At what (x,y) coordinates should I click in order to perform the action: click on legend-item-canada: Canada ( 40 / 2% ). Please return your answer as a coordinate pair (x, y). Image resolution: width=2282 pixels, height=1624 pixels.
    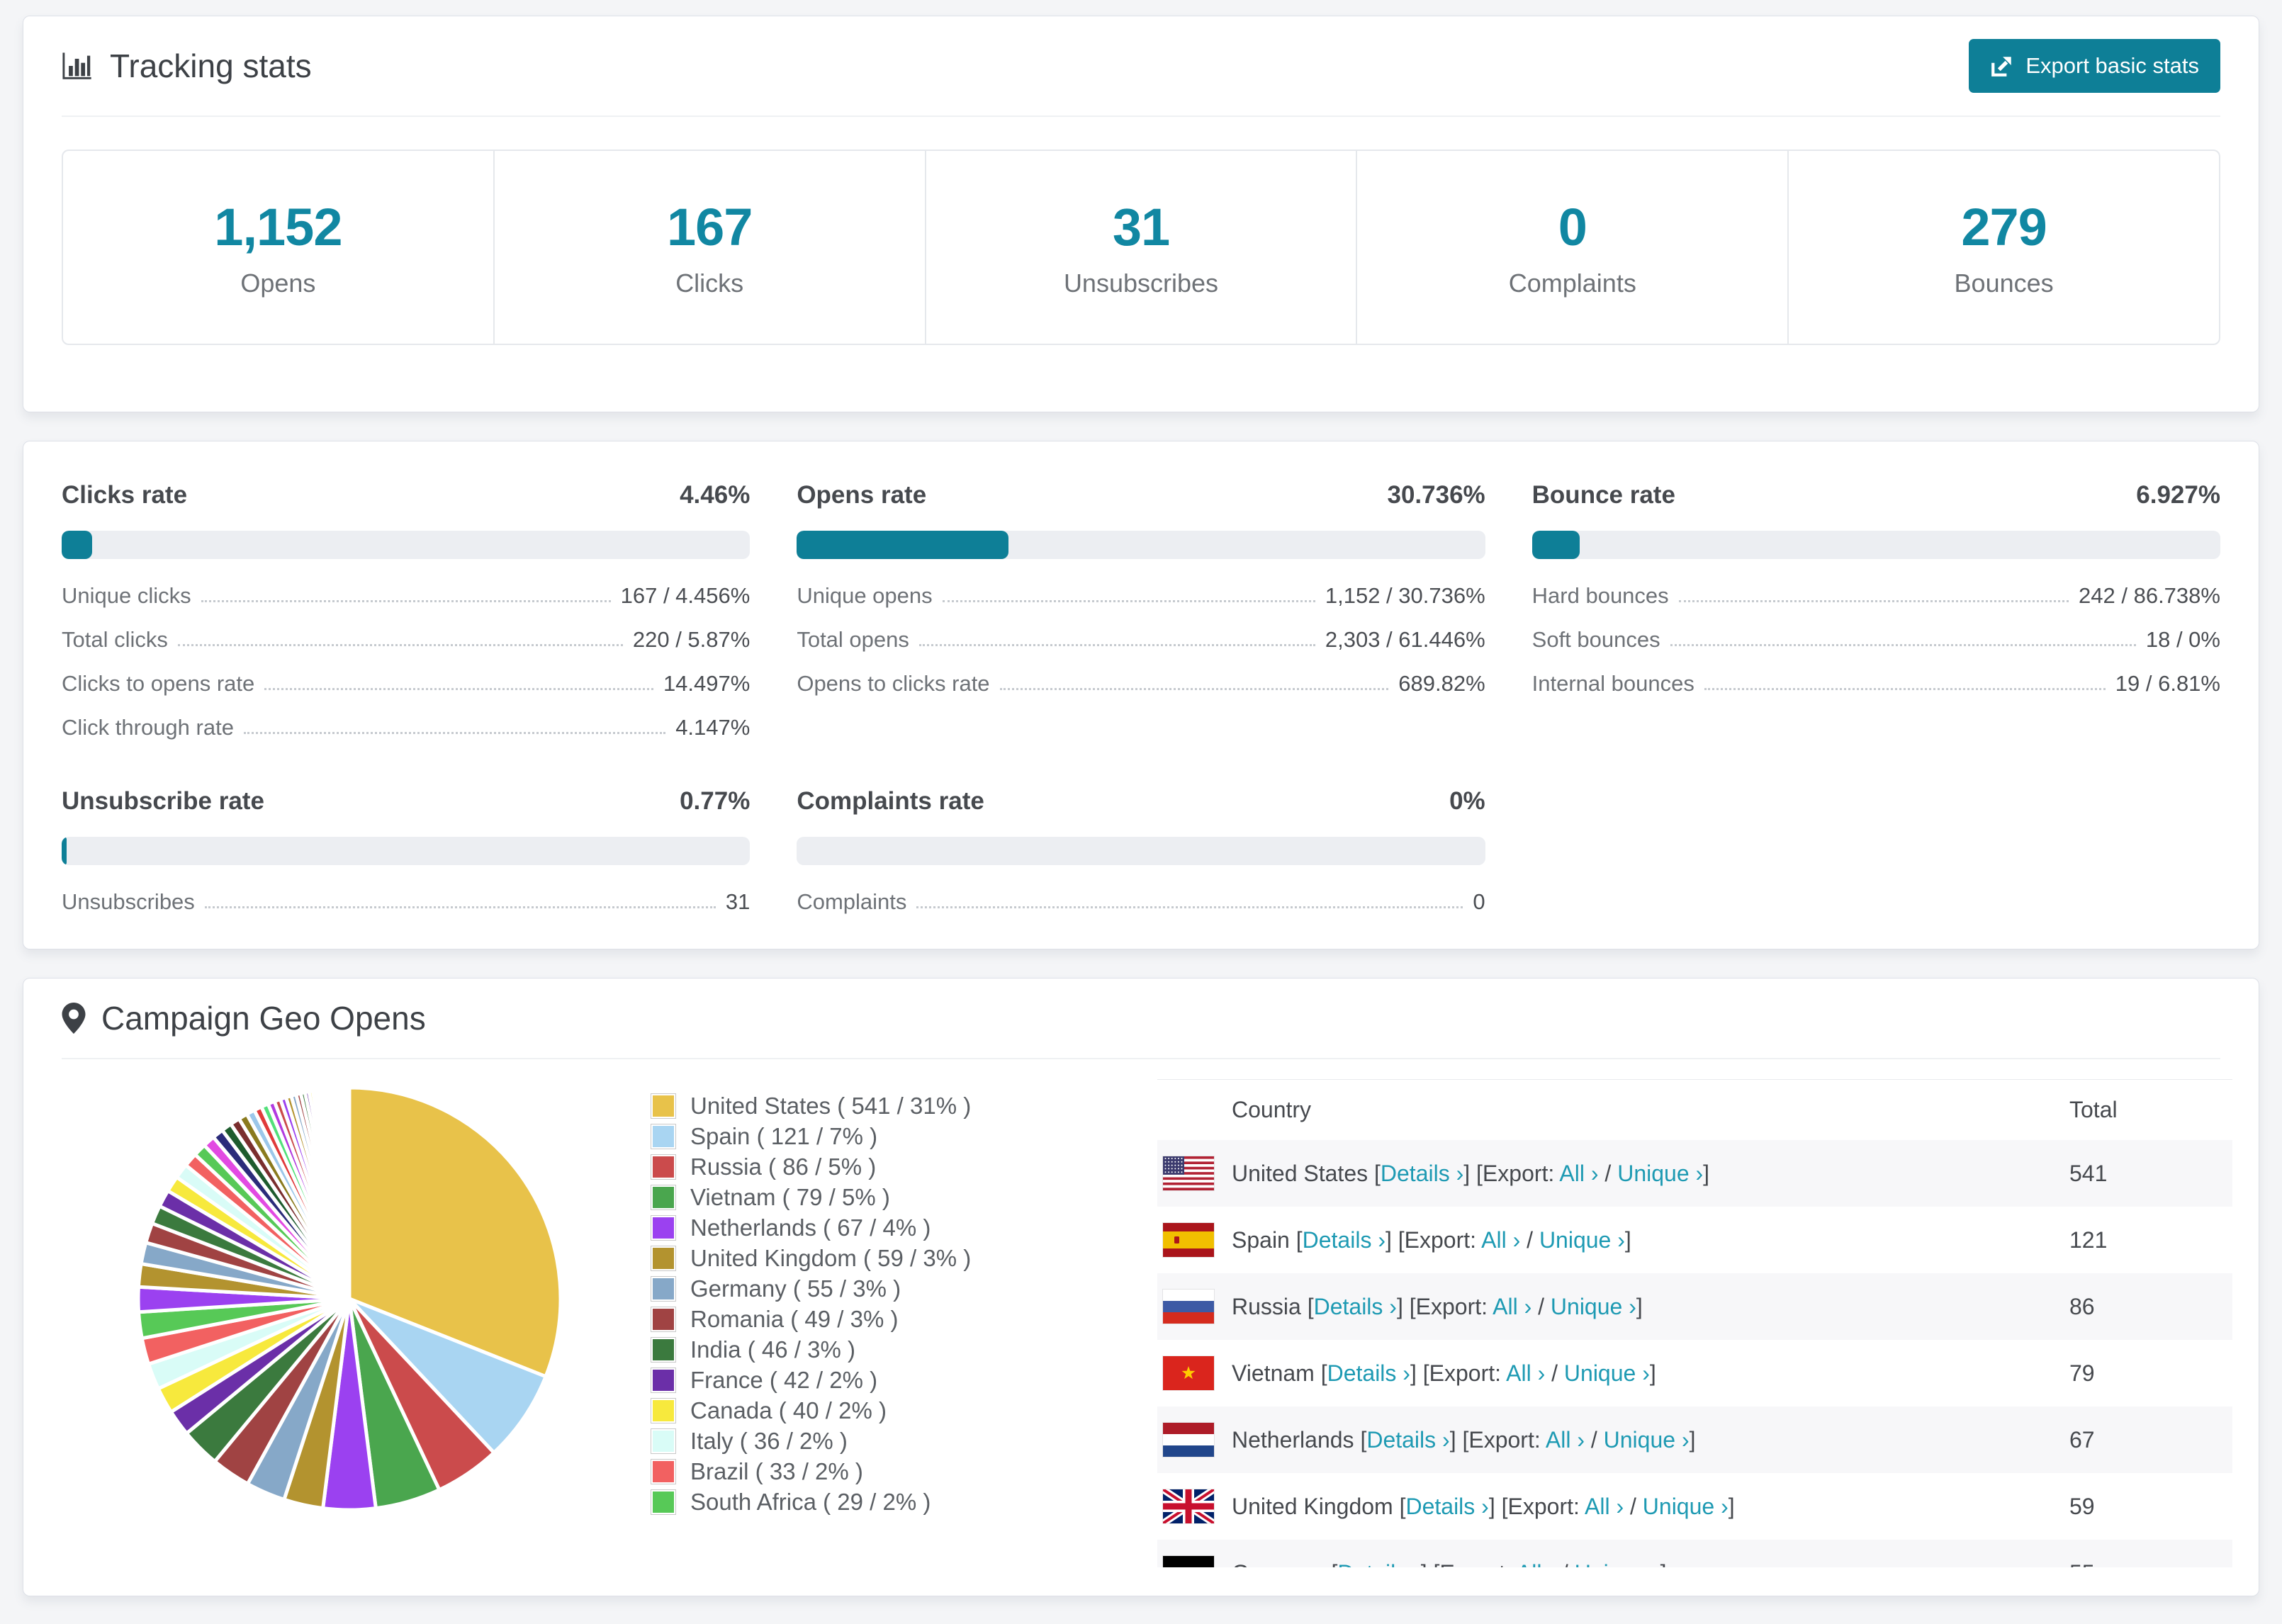
    Looking at the image, I should click on (849, 1411).